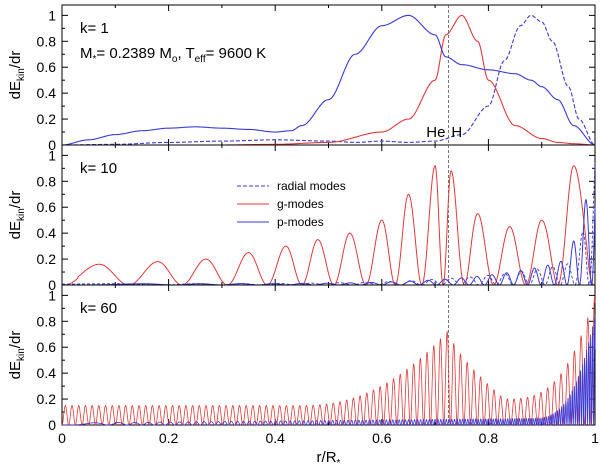 The image size is (600, 465). I want to click on x-tick-label: 0.6, so click(382, 438).